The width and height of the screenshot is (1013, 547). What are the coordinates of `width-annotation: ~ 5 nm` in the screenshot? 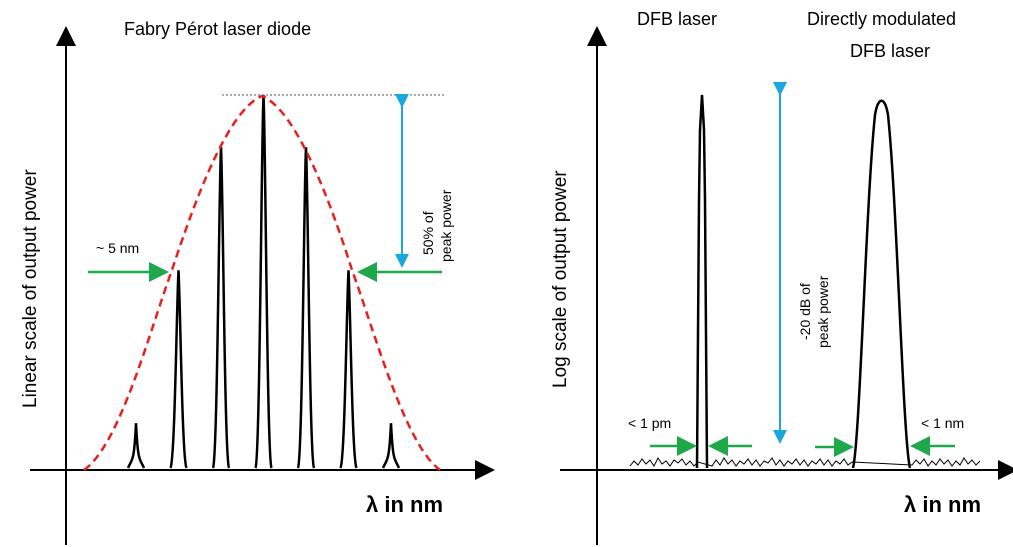 It's located at (117, 248).